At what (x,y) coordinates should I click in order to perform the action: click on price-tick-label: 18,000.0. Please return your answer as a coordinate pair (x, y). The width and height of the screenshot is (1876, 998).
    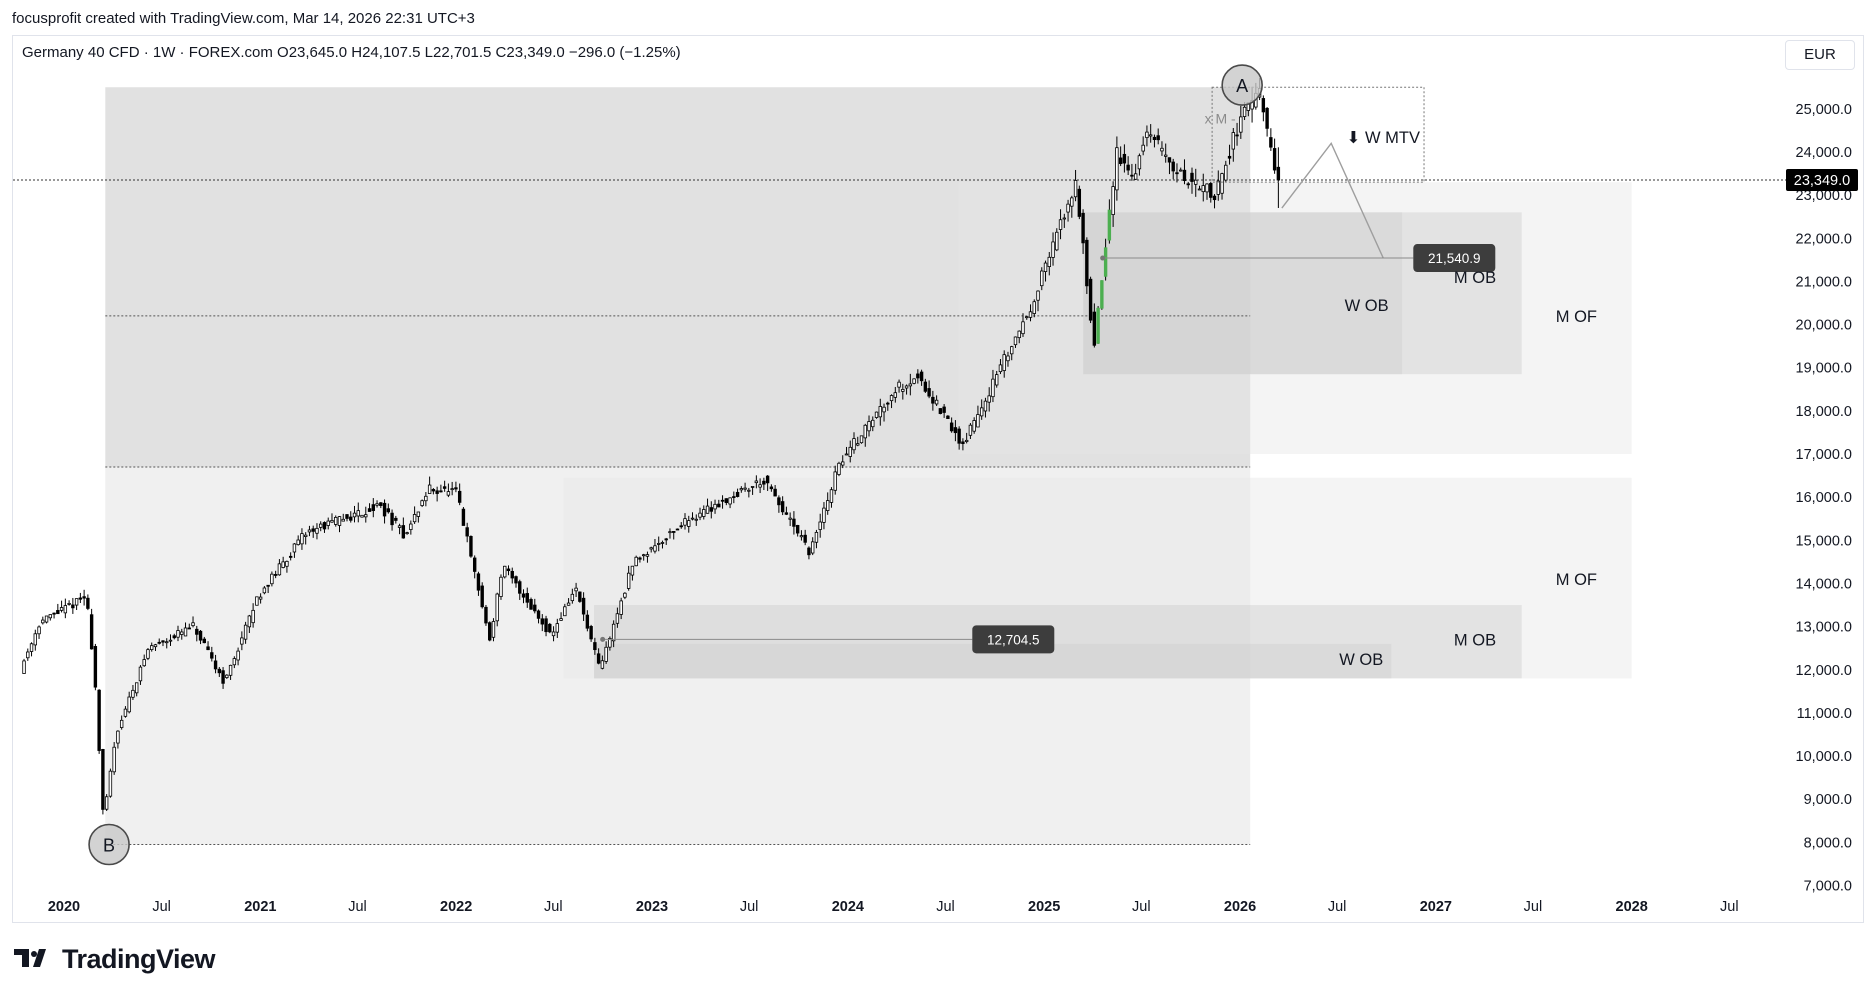
    Looking at the image, I should click on (1824, 412).